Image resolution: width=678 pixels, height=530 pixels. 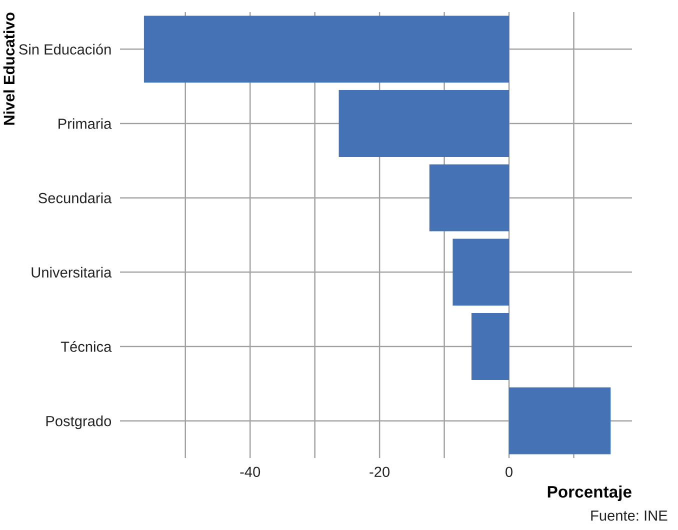 I want to click on y-tick-label: Postgrado, so click(x=79, y=423).